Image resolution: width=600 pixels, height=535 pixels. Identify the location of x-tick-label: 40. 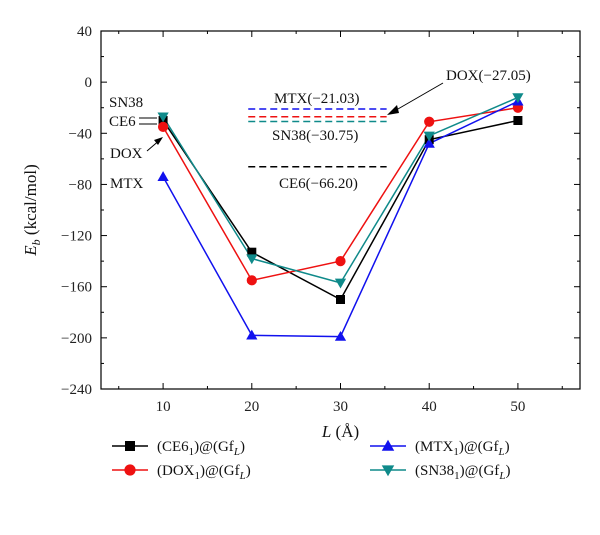
(429, 407).